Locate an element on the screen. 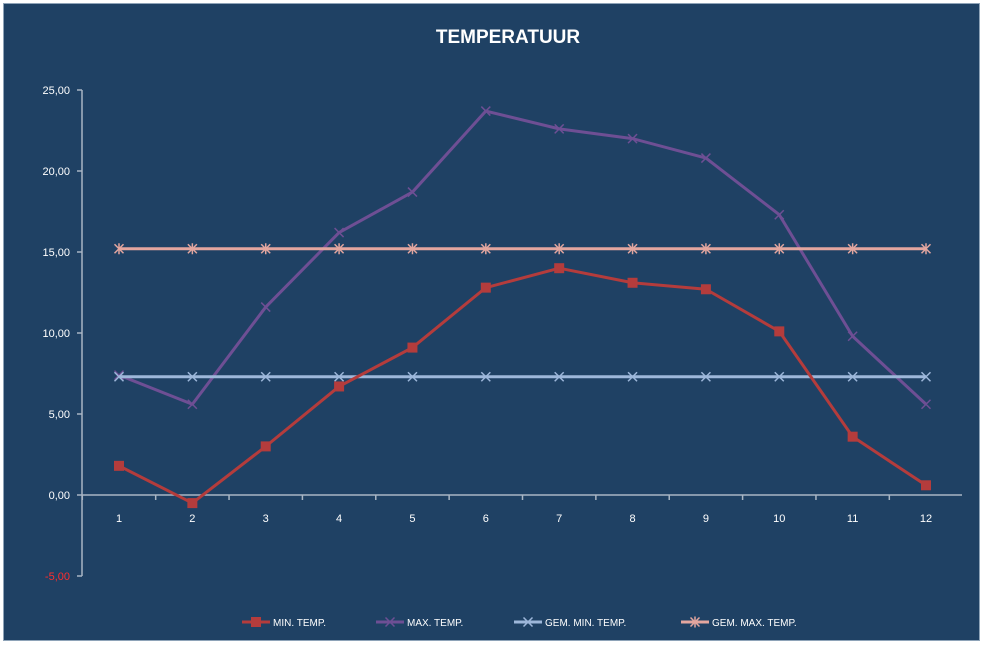 Image resolution: width=987 pixels, height=648 pixels. legend-item: GEM. MAX. TEMP. is located at coordinates (739, 622).